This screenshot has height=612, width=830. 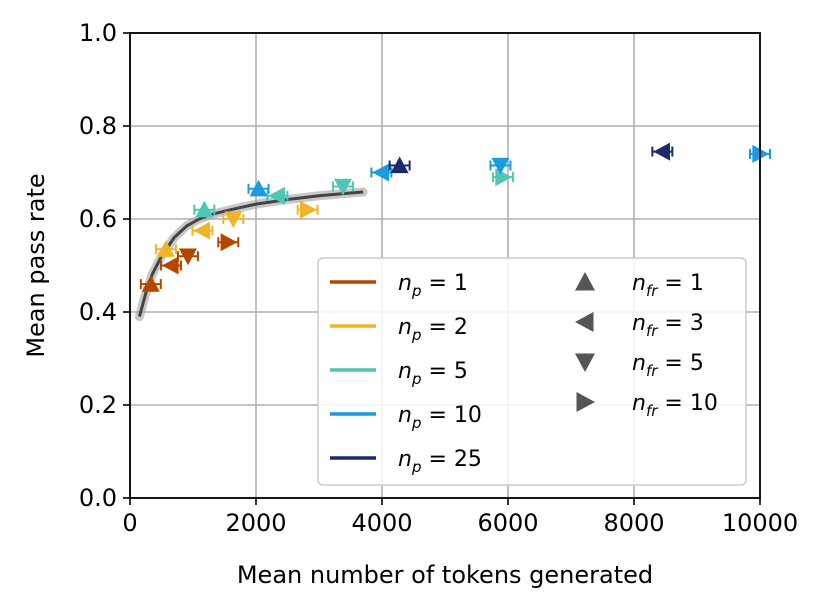 I want to click on x-tick-label: 4000, so click(x=381, y=523).